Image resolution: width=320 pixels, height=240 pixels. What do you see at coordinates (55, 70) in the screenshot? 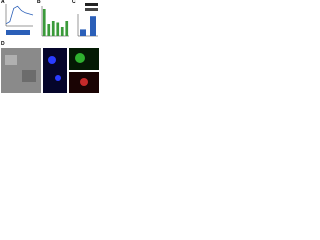
I see `micrograph-blue` at bounding box center [55, 70].